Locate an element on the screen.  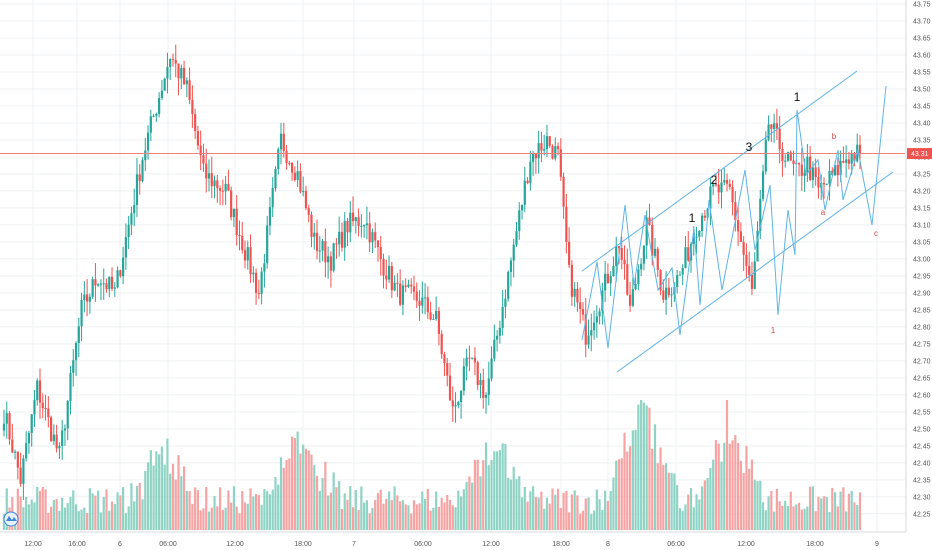
logo-badge is located at coordinates (11, 519).